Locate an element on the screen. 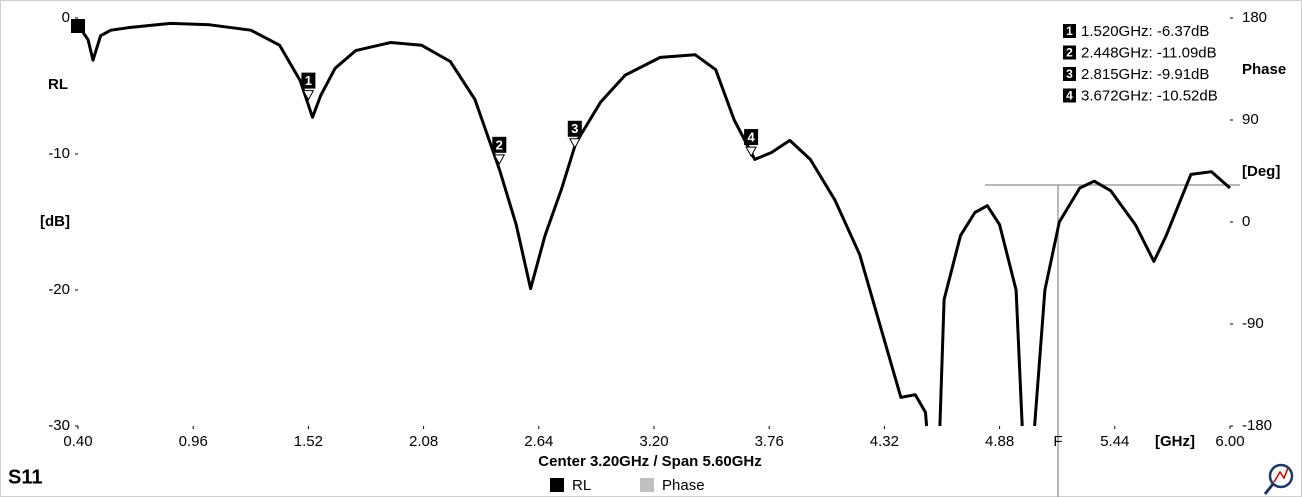 Image resolution: width=1302 pixels, height=497 pixels. marker-number: 2 is located at coordinates (499, 144).